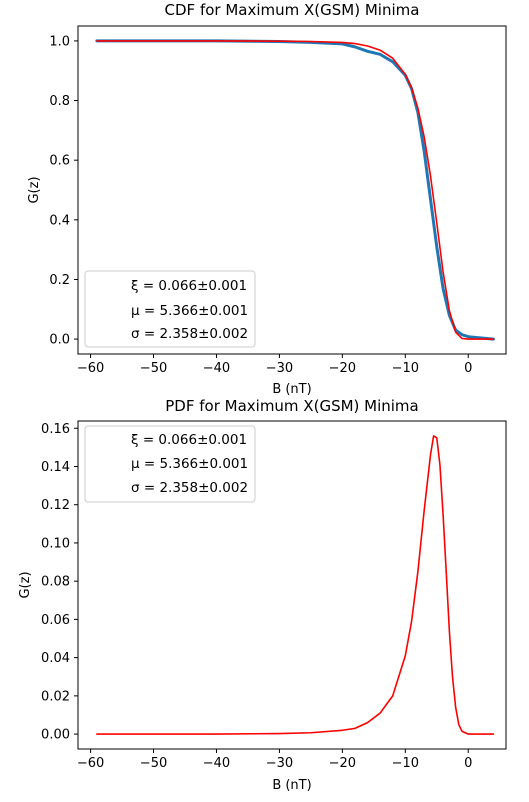  Describe the element at coordinates (59, 101) in the screenshot. I see `cdf-y-tick-label: 0.8` at that location.